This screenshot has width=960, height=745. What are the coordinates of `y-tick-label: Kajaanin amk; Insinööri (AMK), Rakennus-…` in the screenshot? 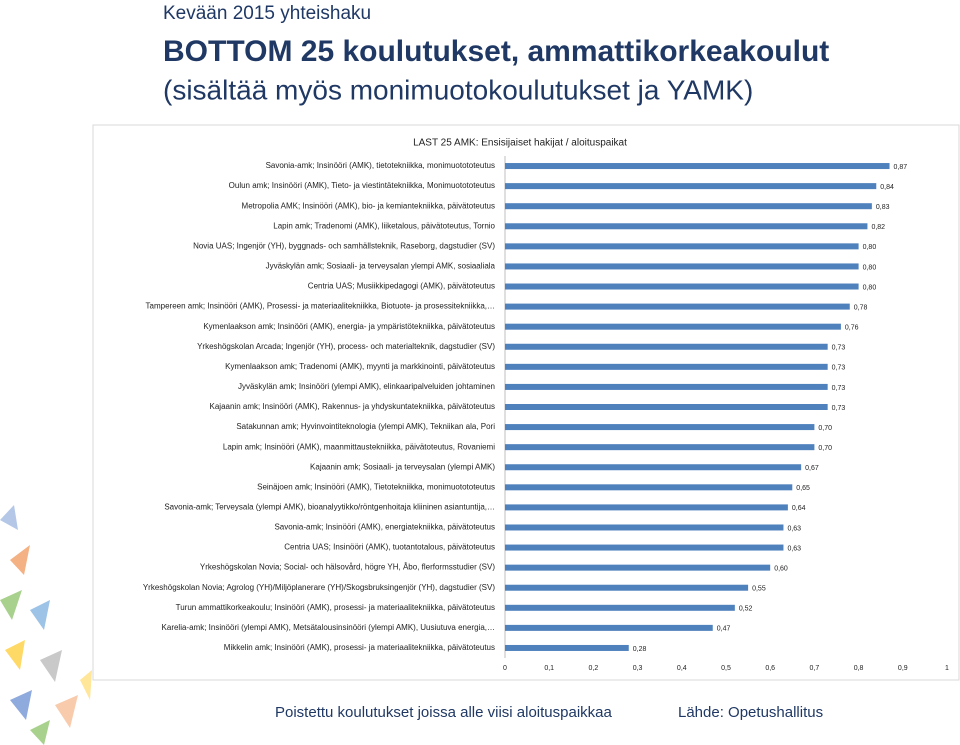 It's located at (352, 406).